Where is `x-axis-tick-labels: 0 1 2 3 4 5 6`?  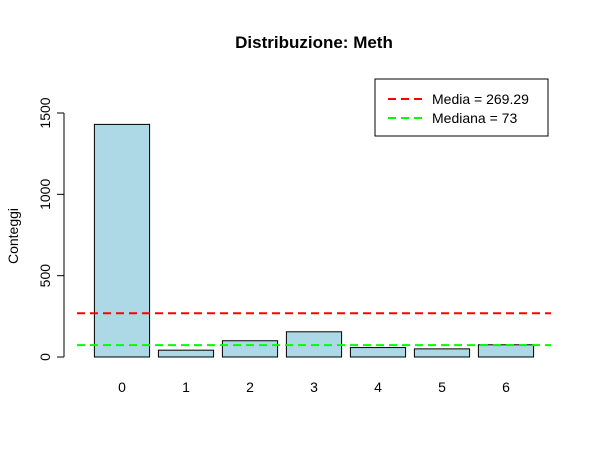
x-axis-tick-labels: 0 1 2 3 4 5 6 is located at coordinates (314, 387).